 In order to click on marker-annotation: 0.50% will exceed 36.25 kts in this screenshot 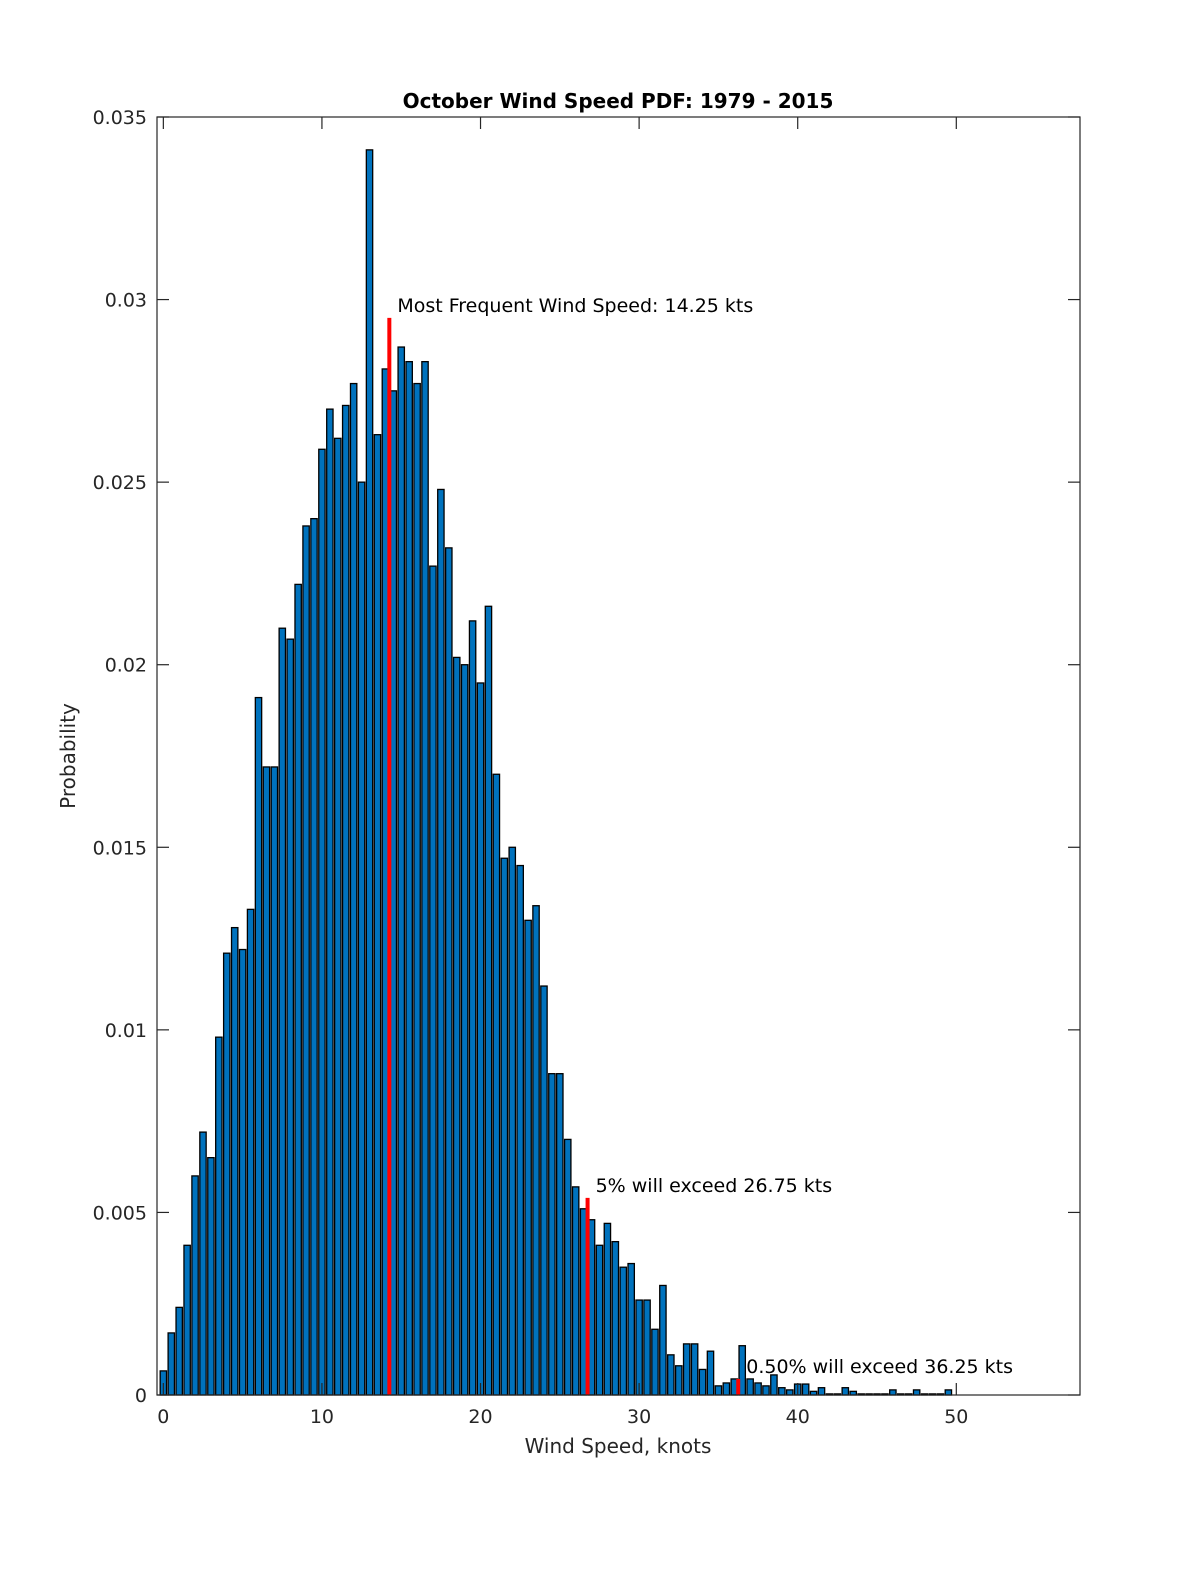, I will do `click(879, 1367)`.